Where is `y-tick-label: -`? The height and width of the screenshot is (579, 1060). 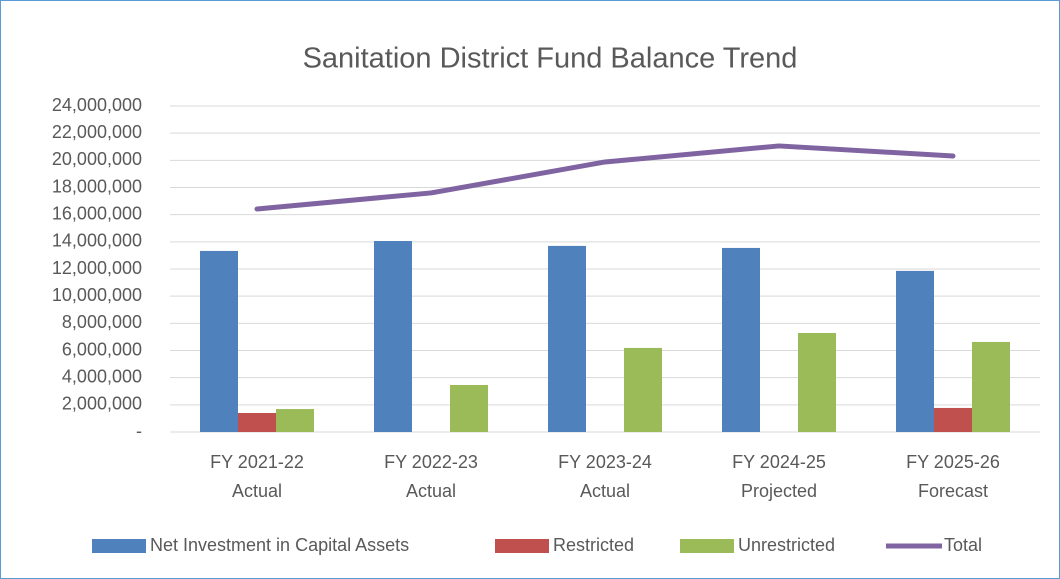 y-tick-label: - is located at coordinates (139, 431).